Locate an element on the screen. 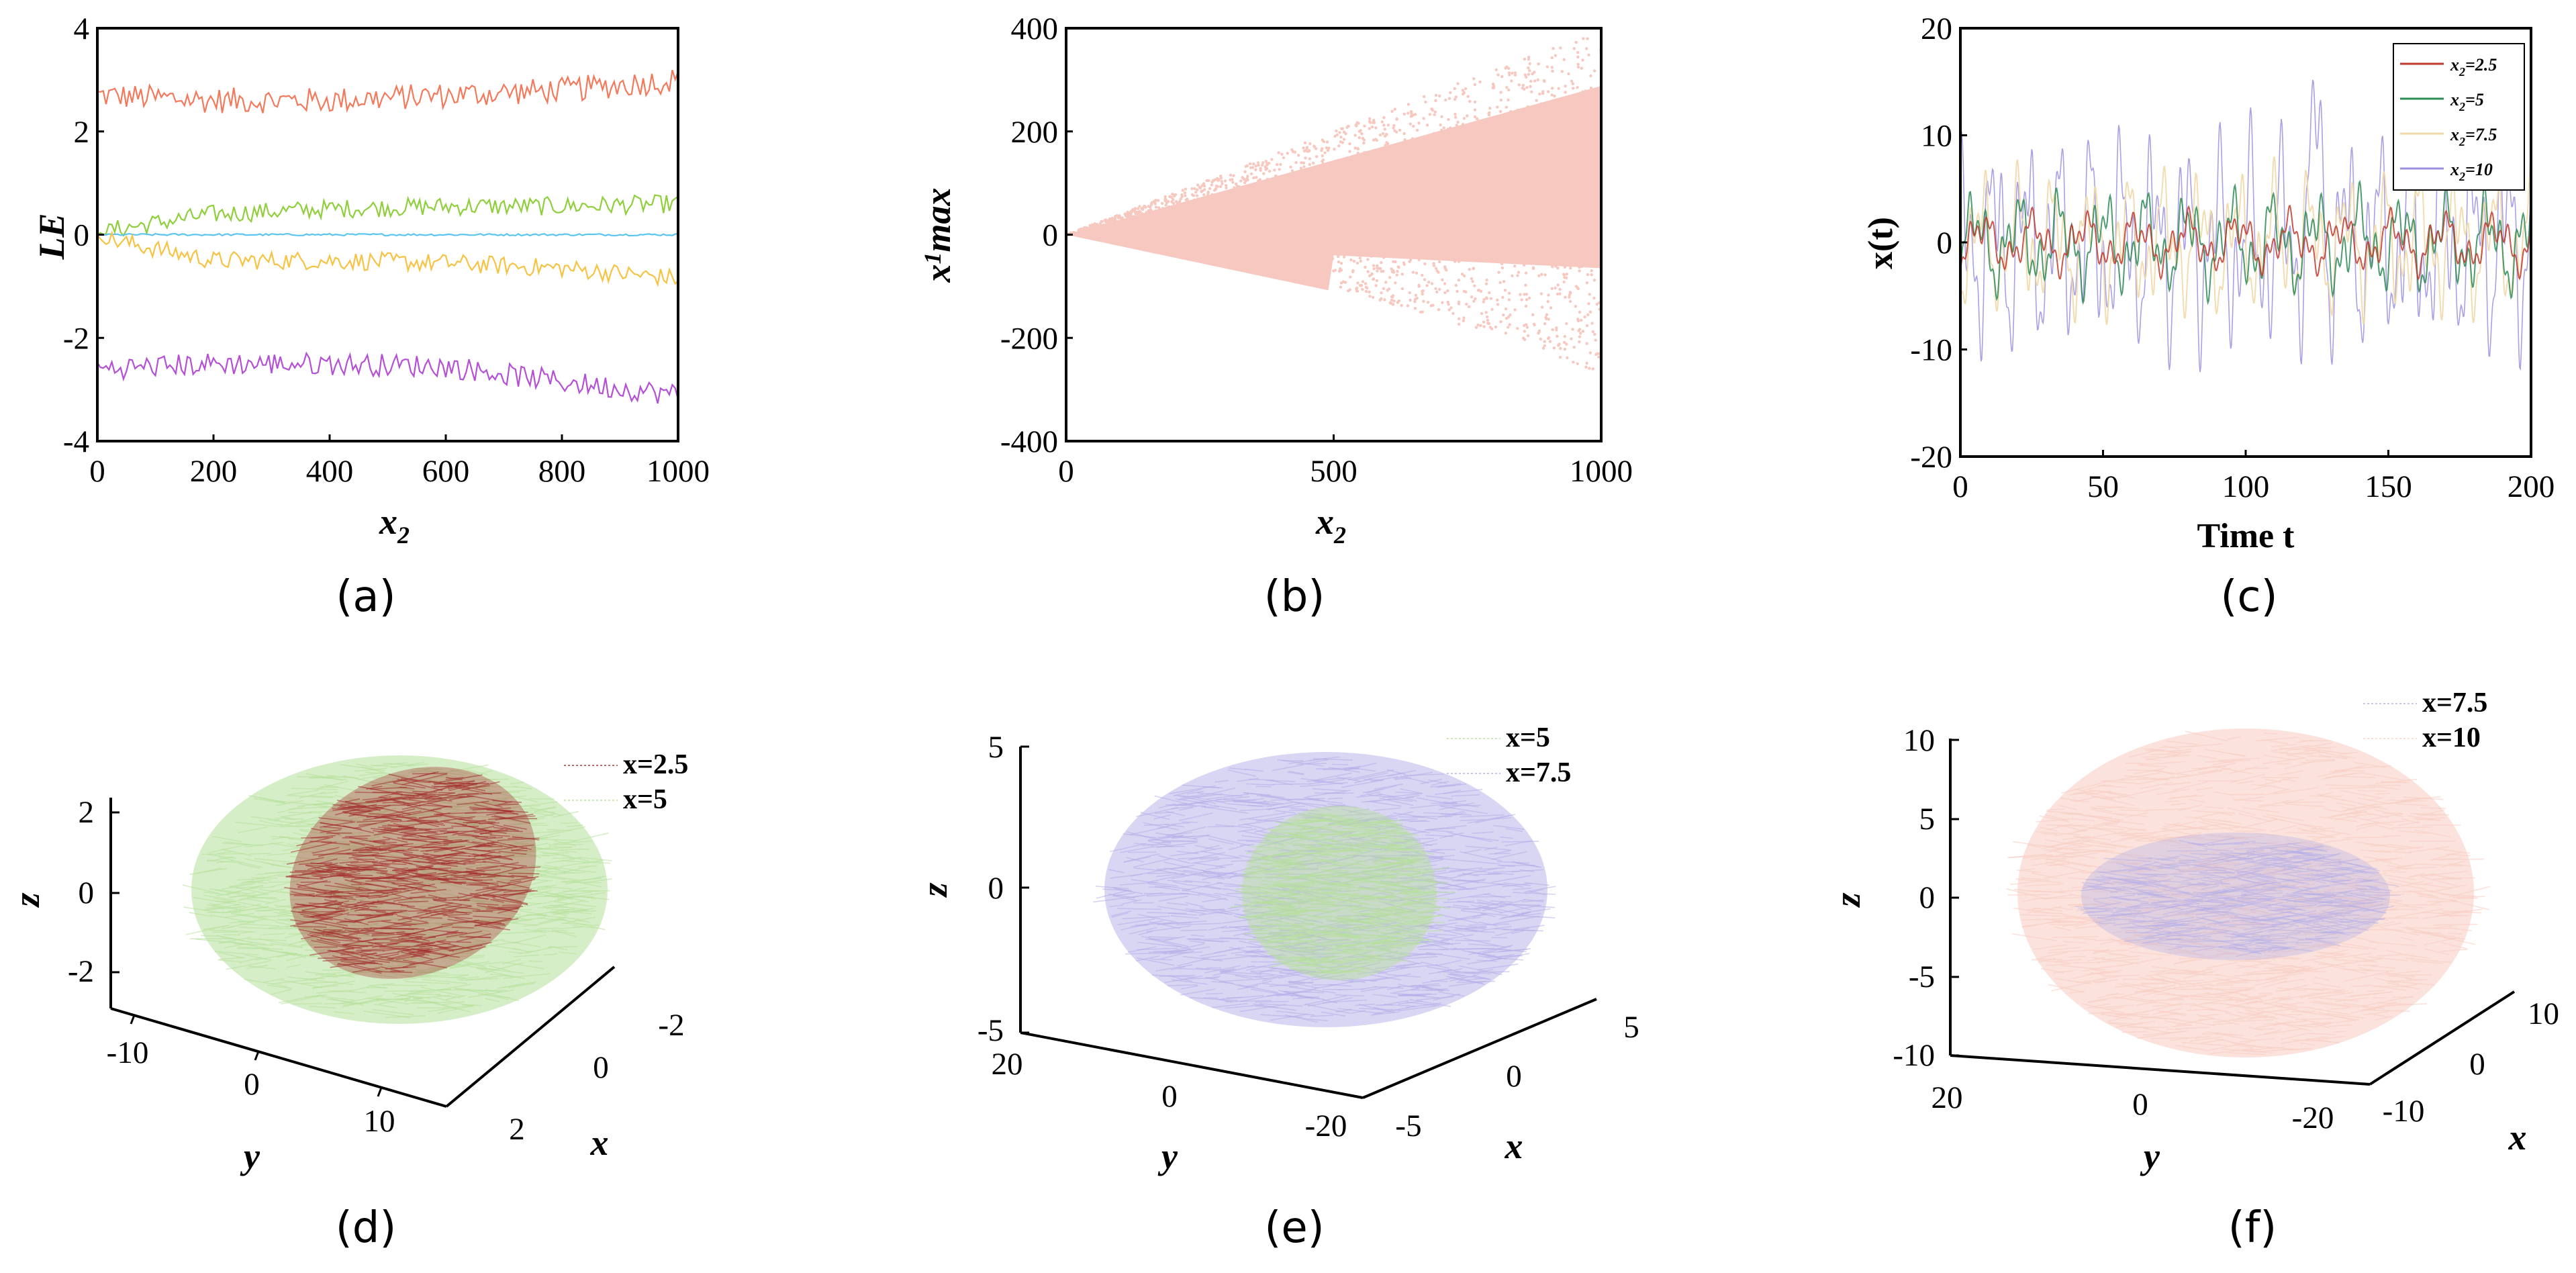  panel-e-trajectory-stroke is located at coordinates (1340, 764).